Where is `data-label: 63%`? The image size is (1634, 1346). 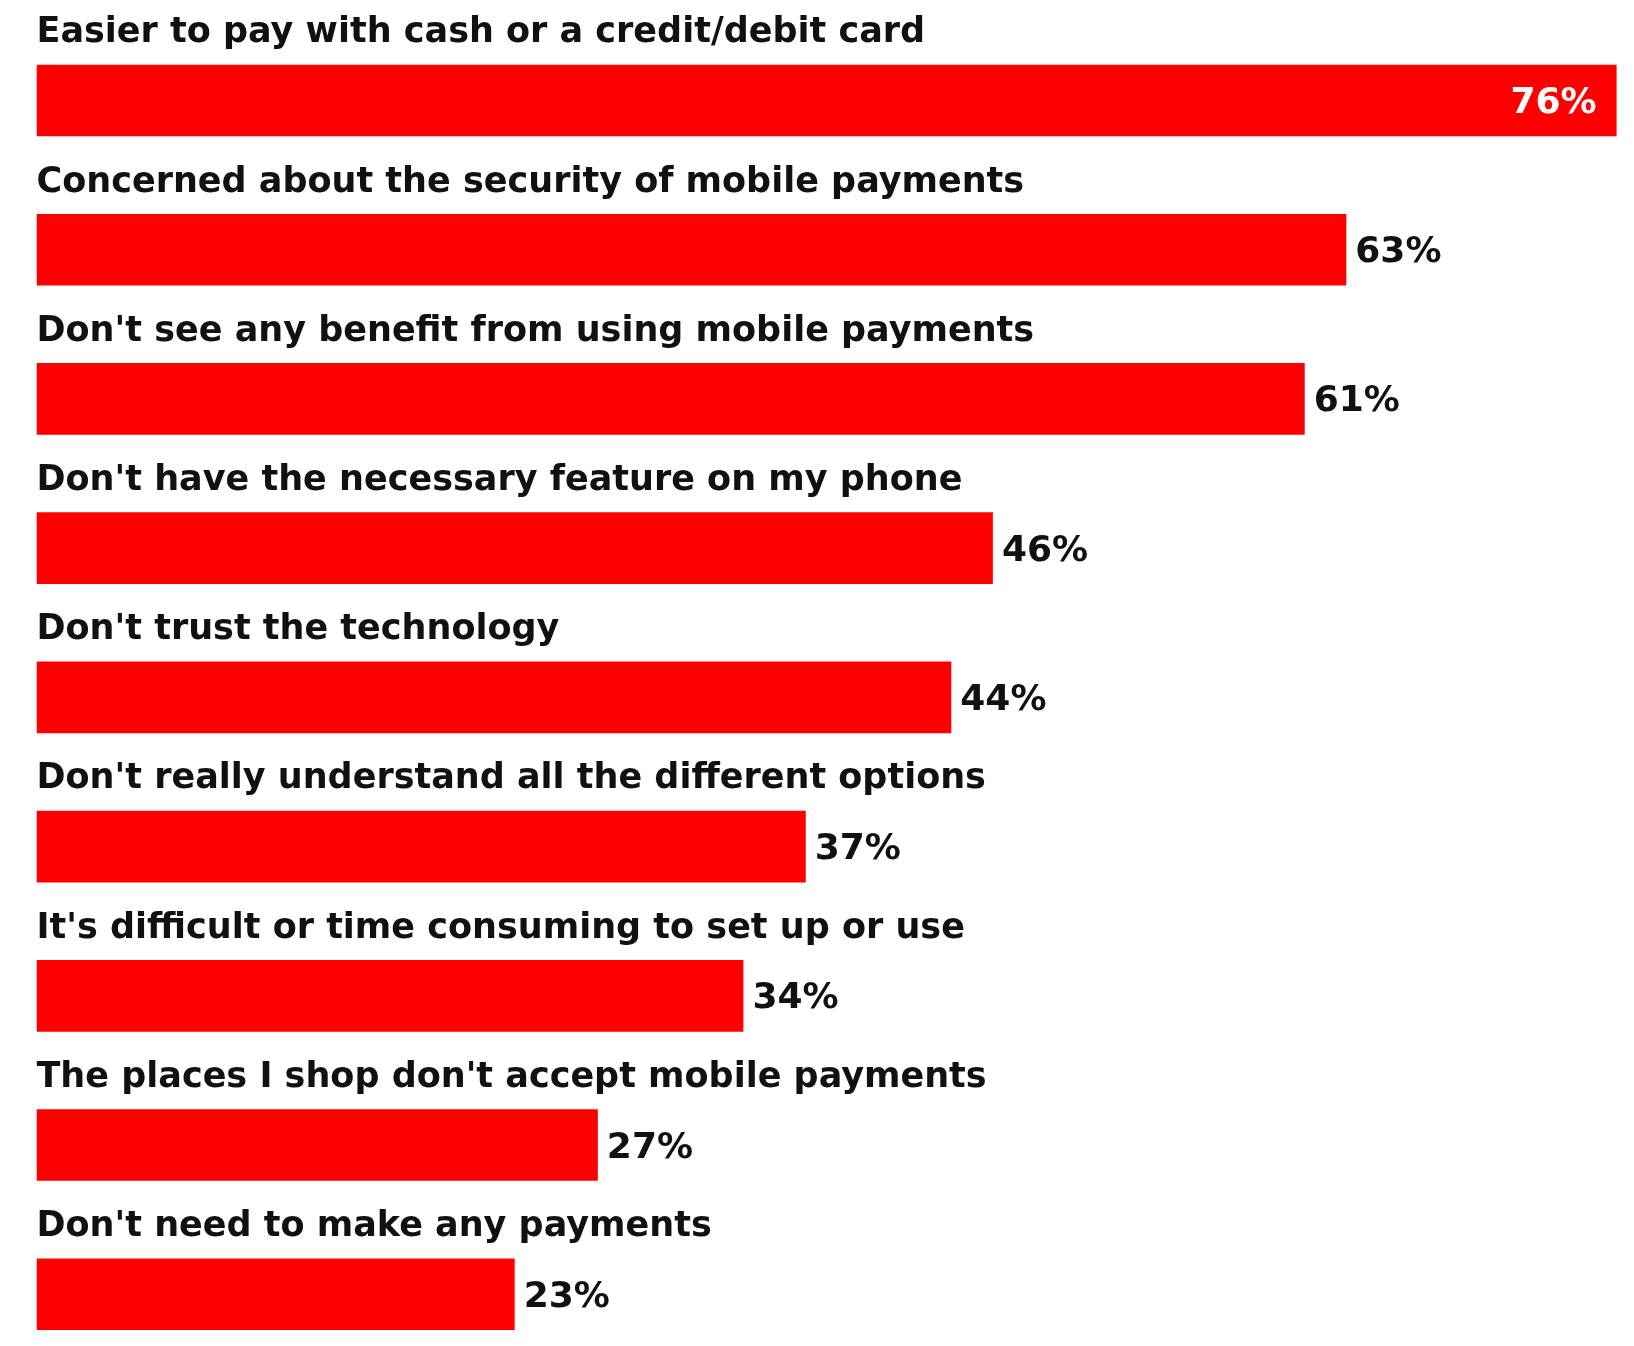
data-label: 63% is located at coordinates (1398, 250).